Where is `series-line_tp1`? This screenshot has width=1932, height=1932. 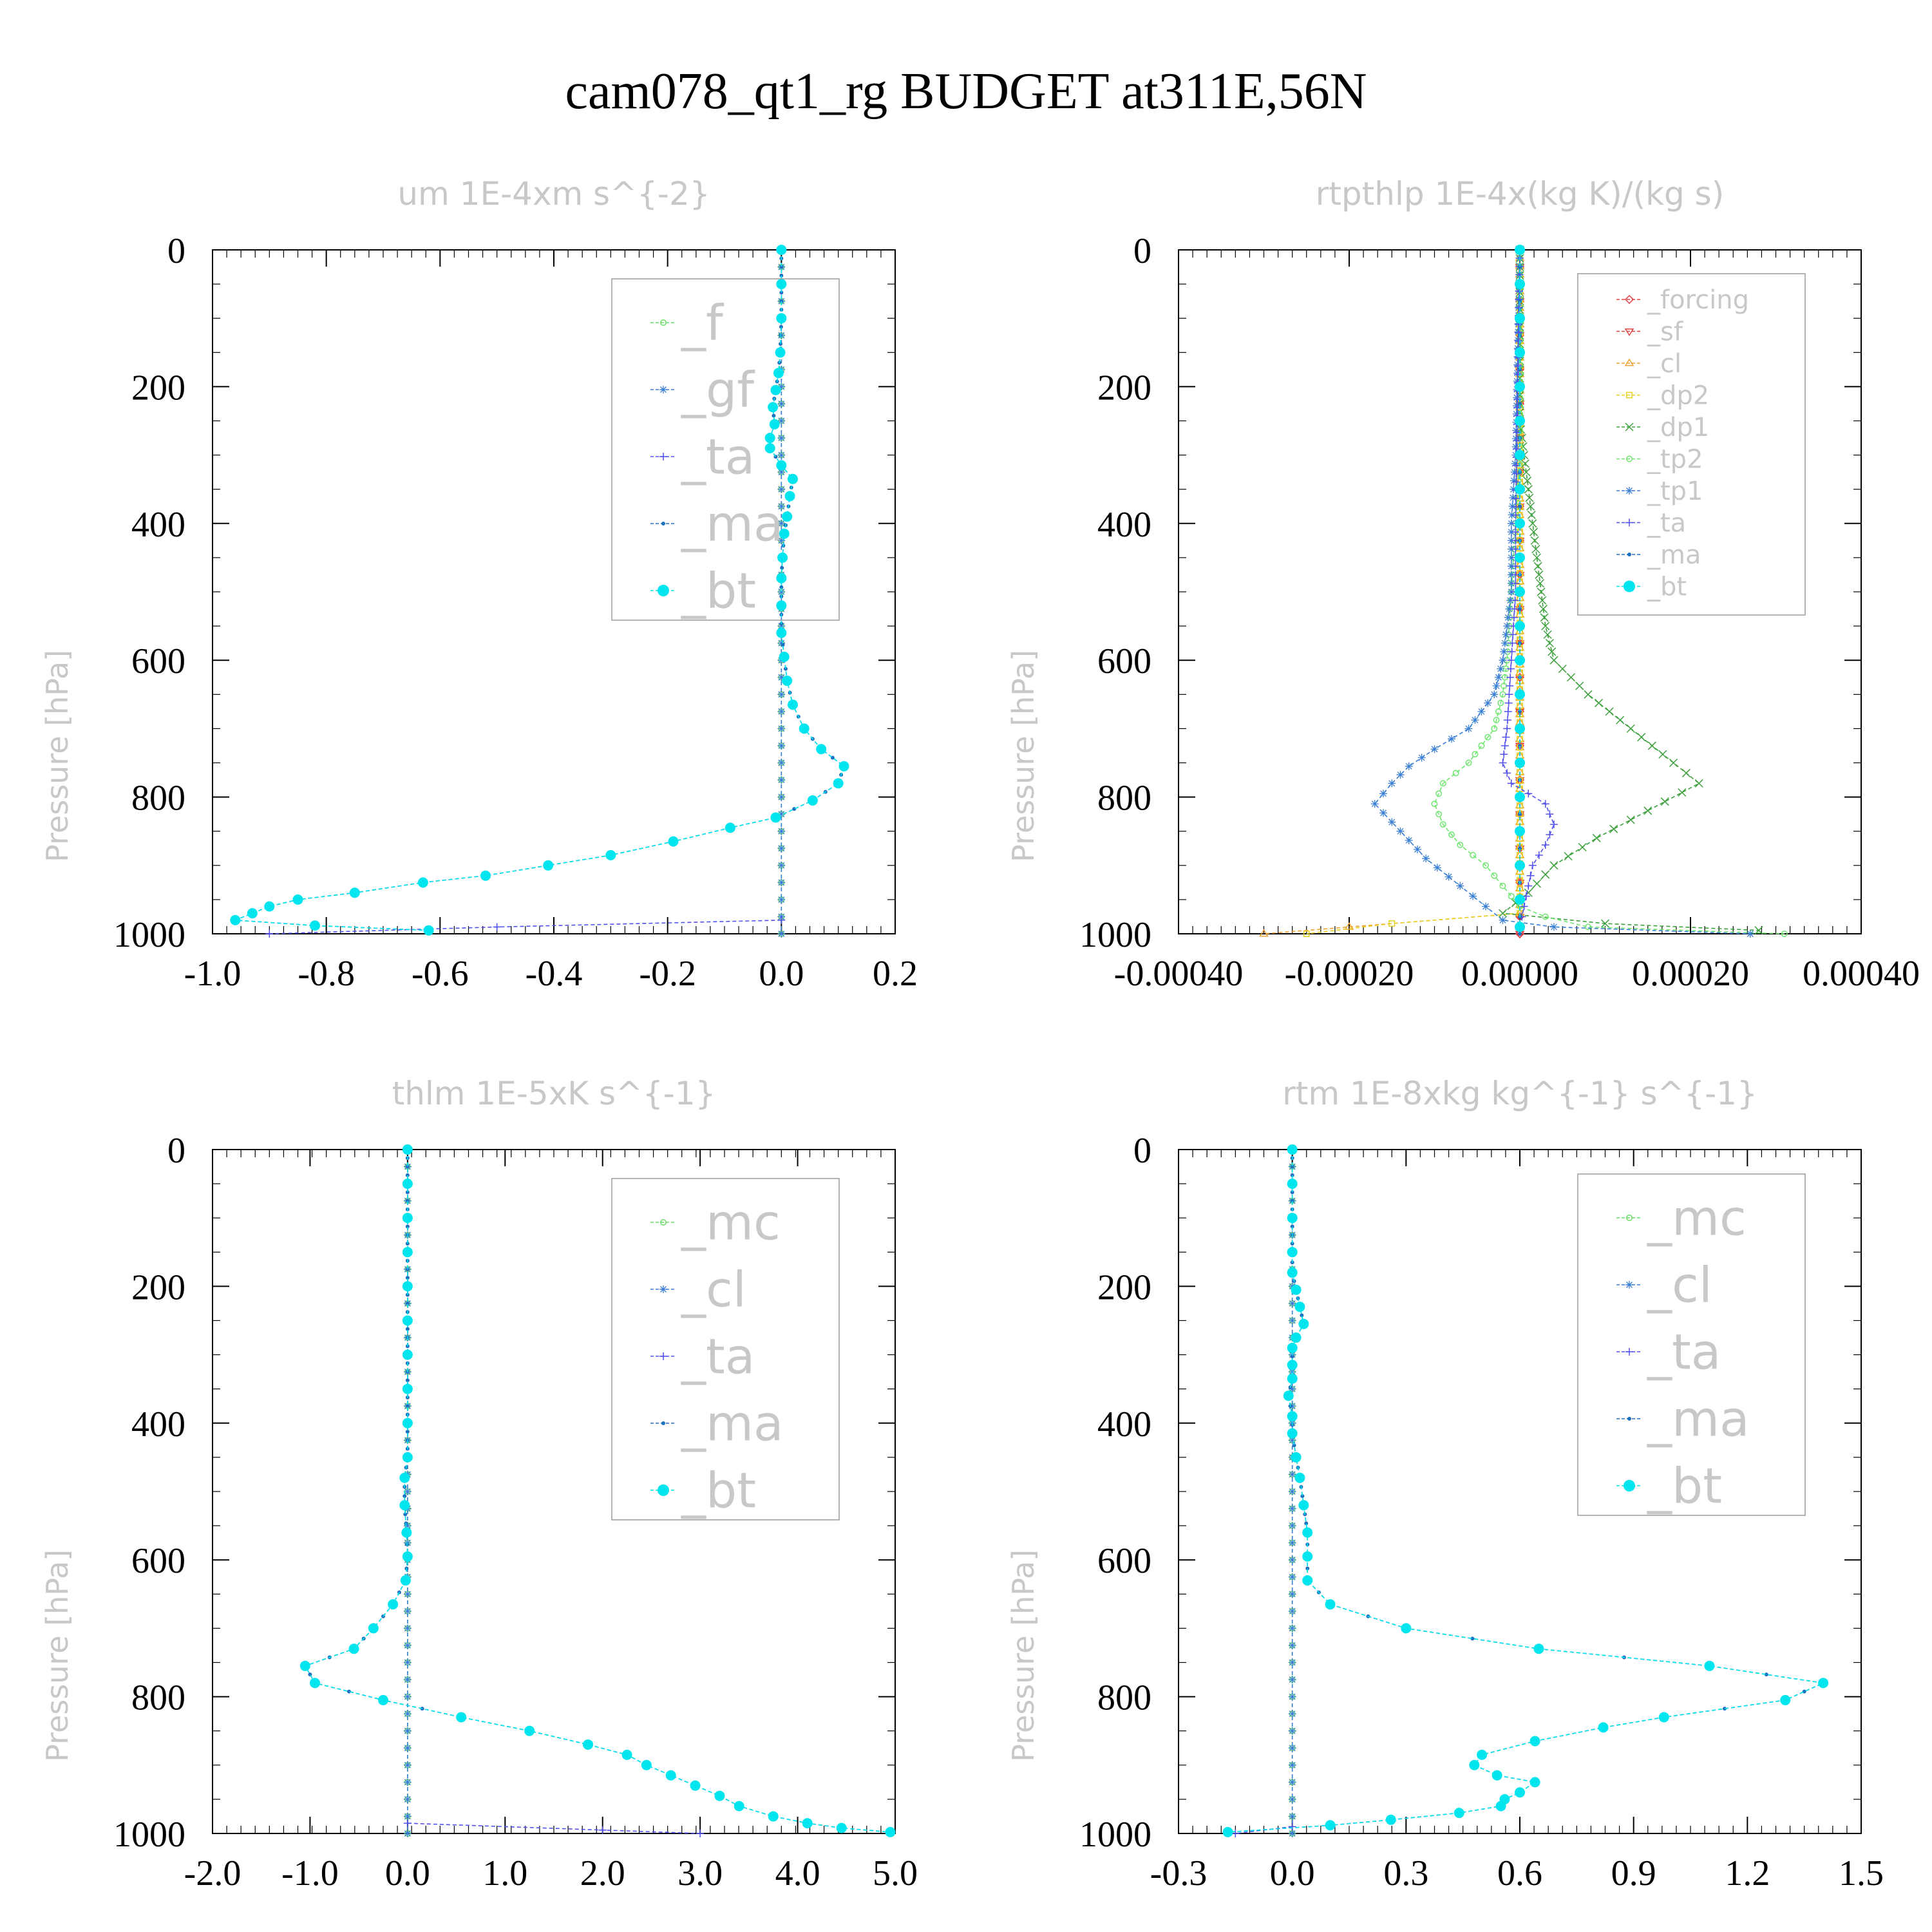
series-line_tp1 is located at coordinates (1562, 591).